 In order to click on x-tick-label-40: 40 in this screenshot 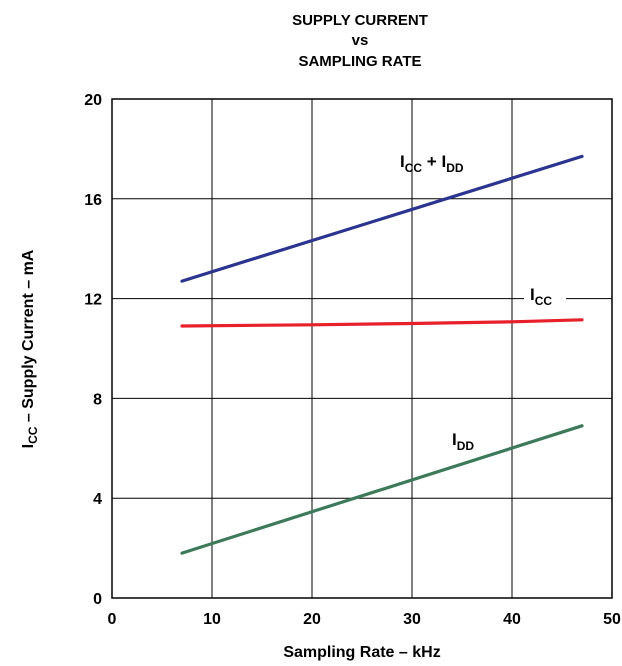, I will do `click(512, 619)`.